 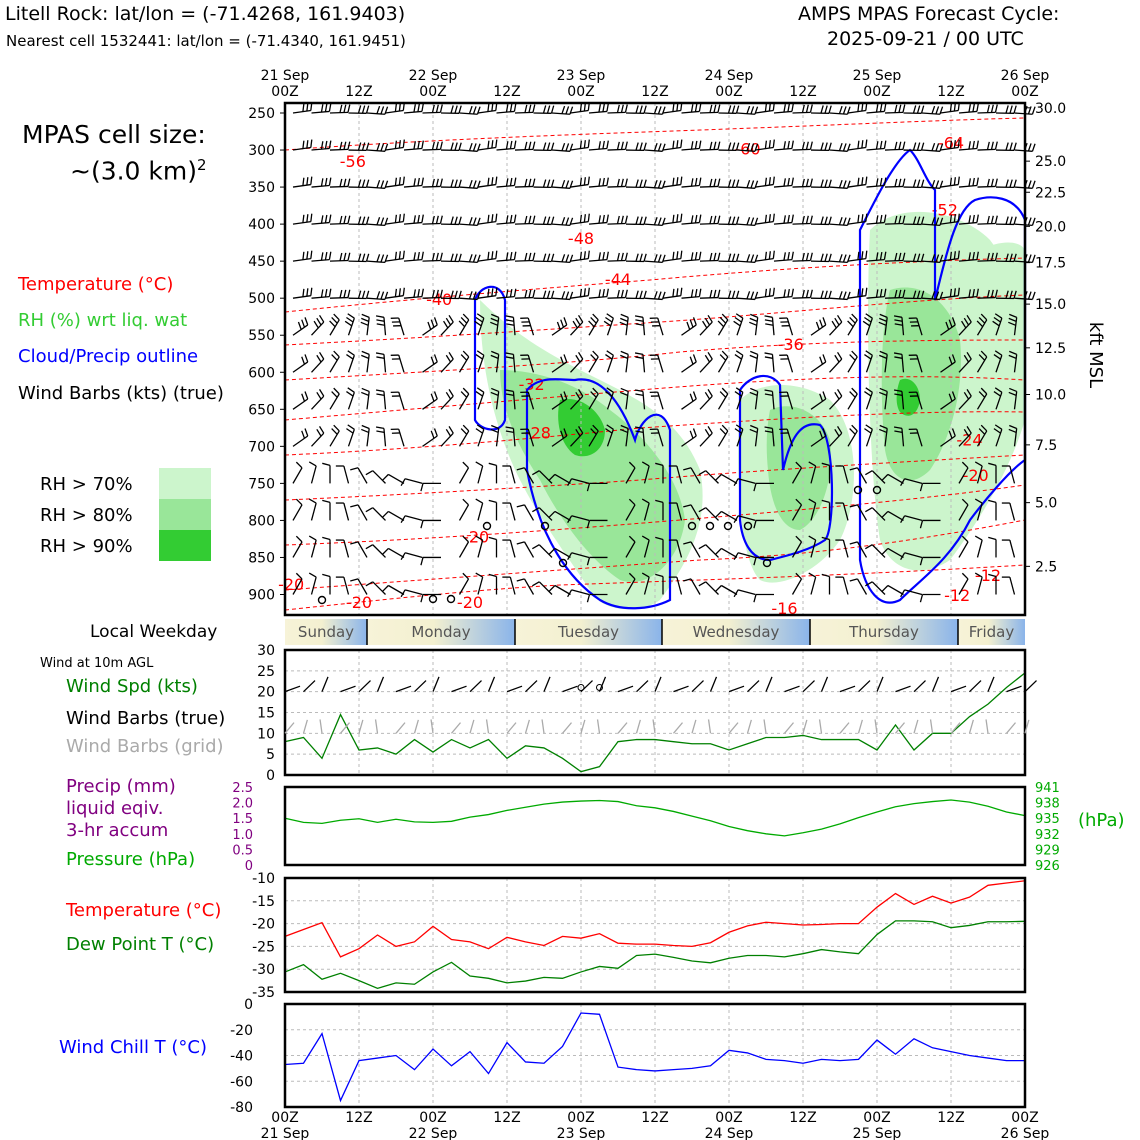 I want to click on wind-10m-panel-series-line, so click(x=655, y=722).